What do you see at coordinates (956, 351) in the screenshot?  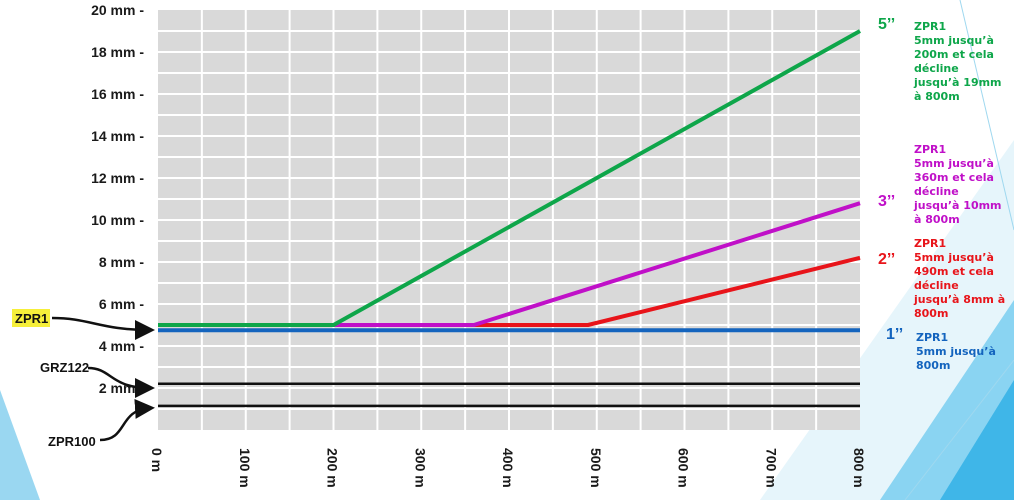 I see `series-annotation: ZPR1 5mm jusqu’à 800m` at bounding box center [956, 351].